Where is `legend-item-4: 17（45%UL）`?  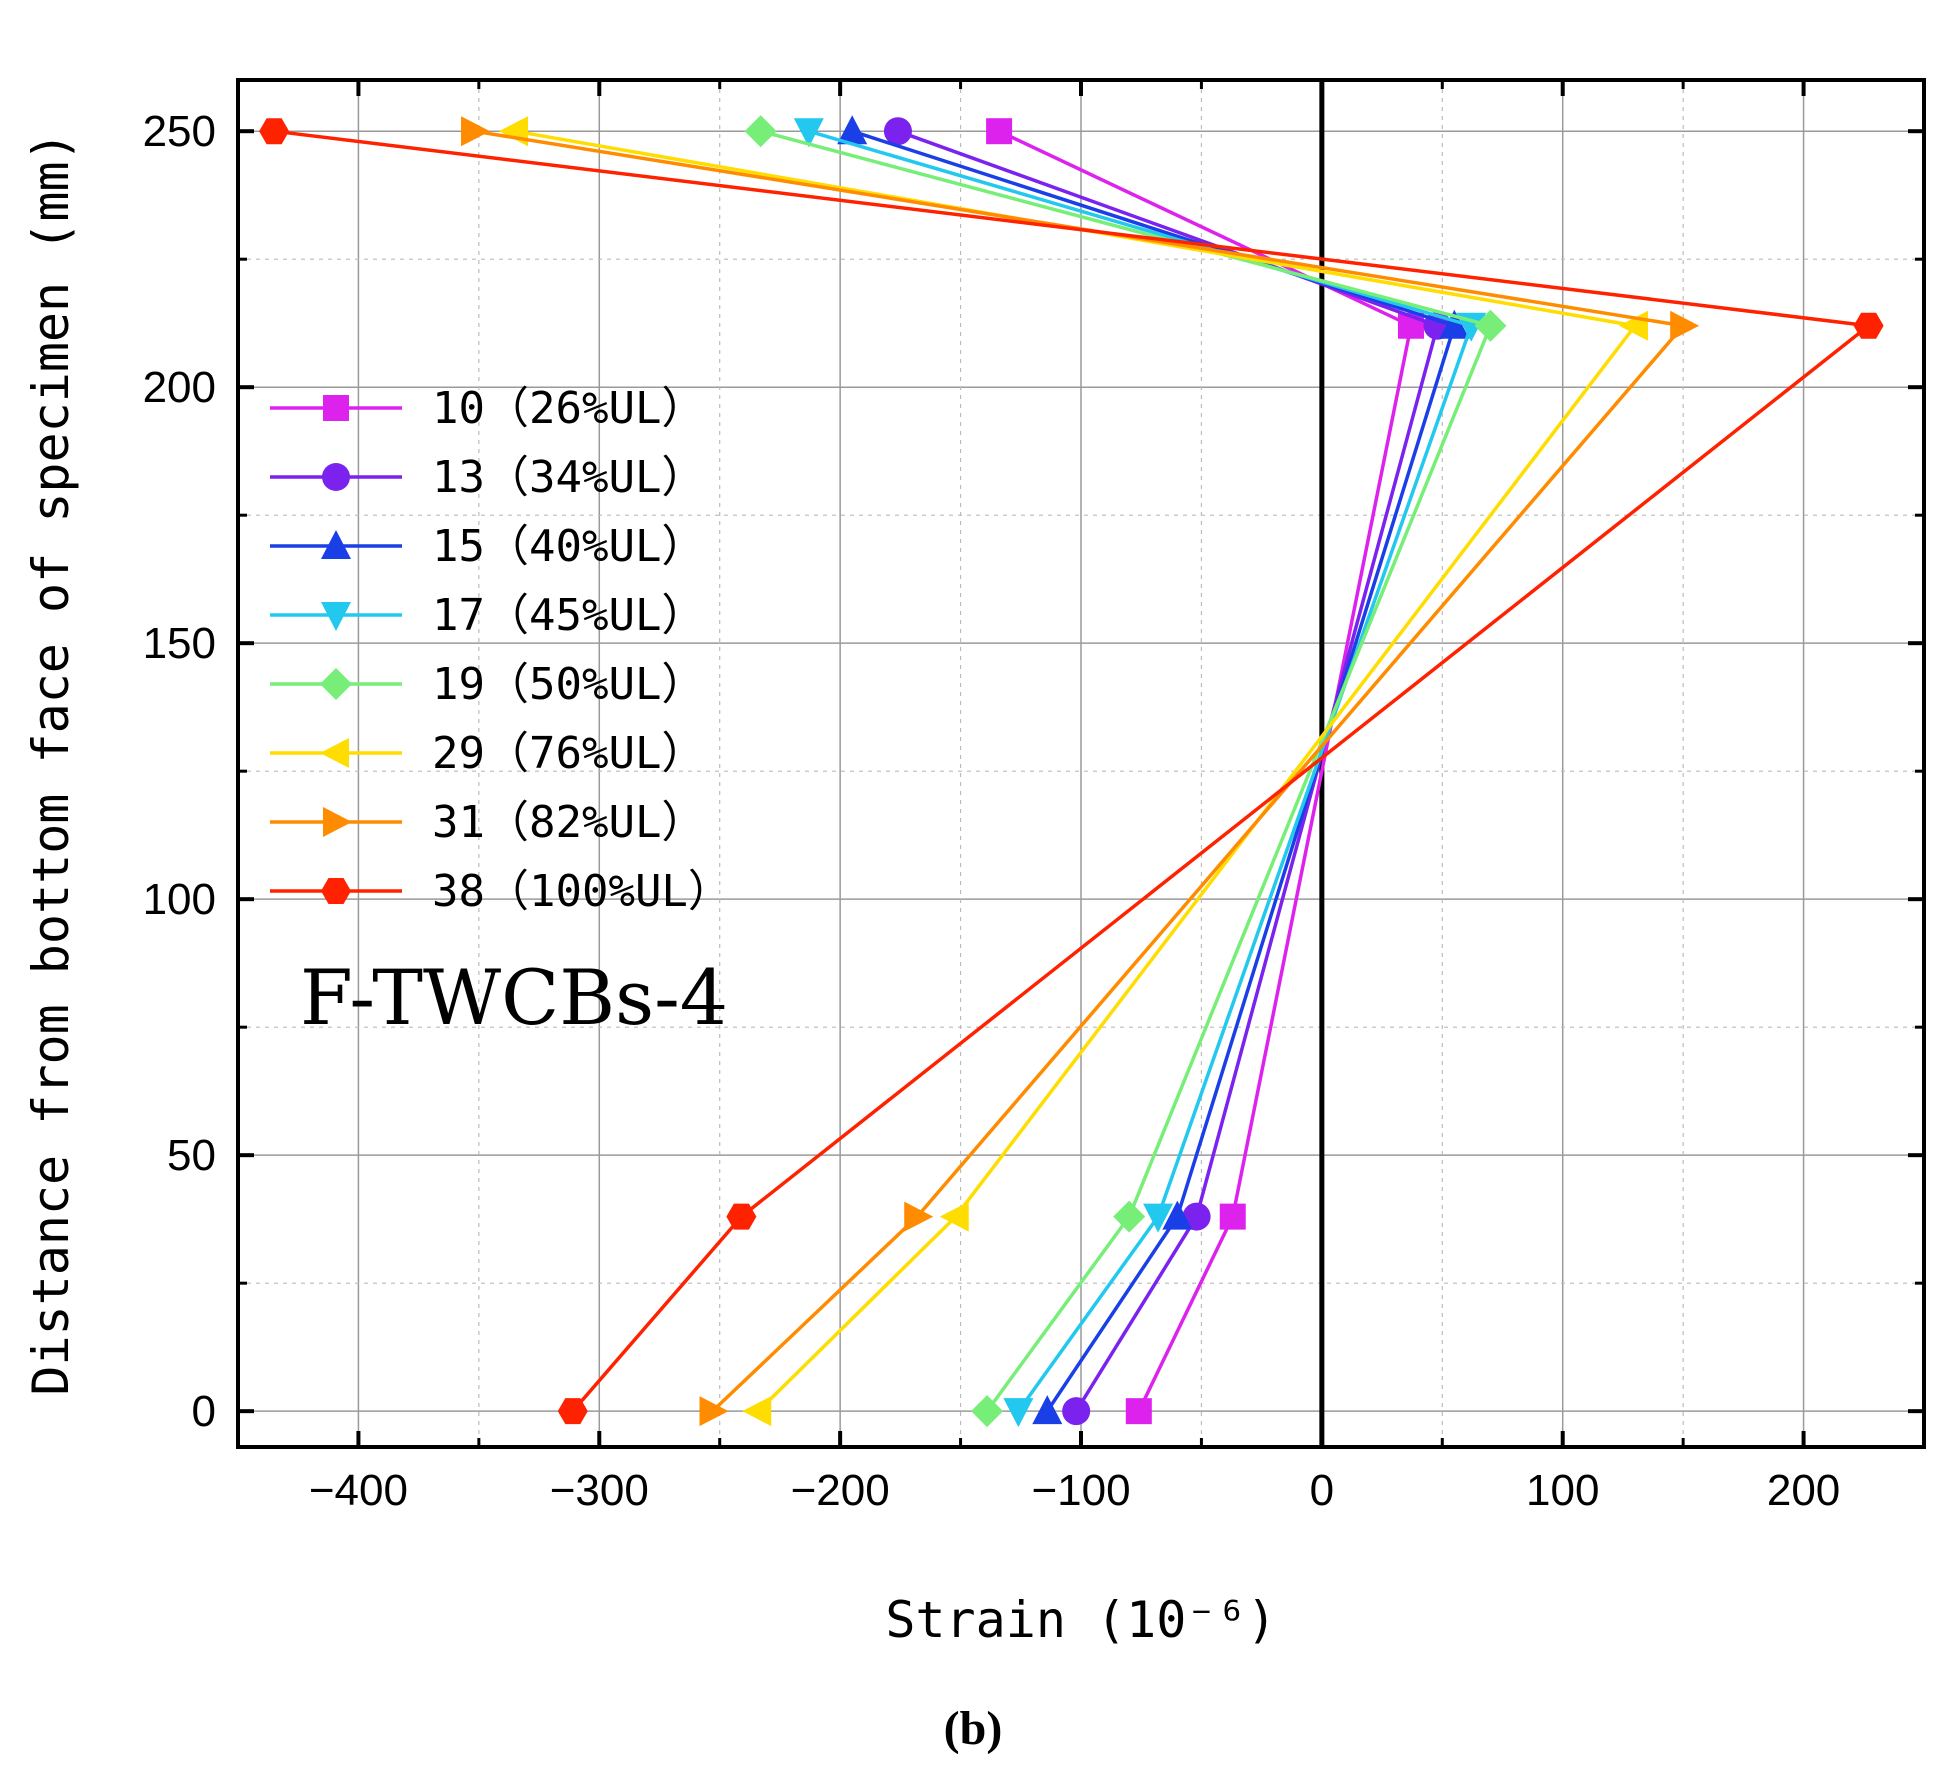
legend-item-4: 17（45%UL） is located at coordinates (487, 615).